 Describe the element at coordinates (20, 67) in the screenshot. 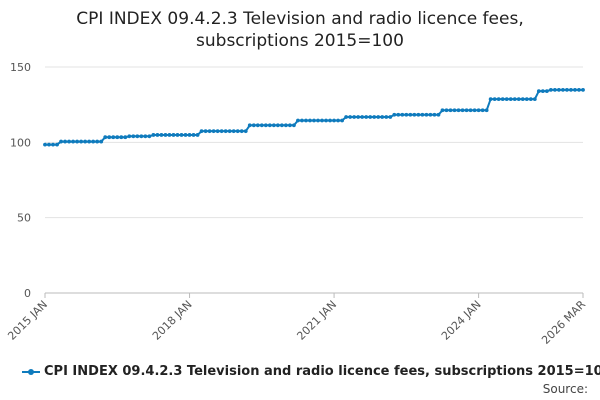

I see `y-tick-label: 150` at that location.